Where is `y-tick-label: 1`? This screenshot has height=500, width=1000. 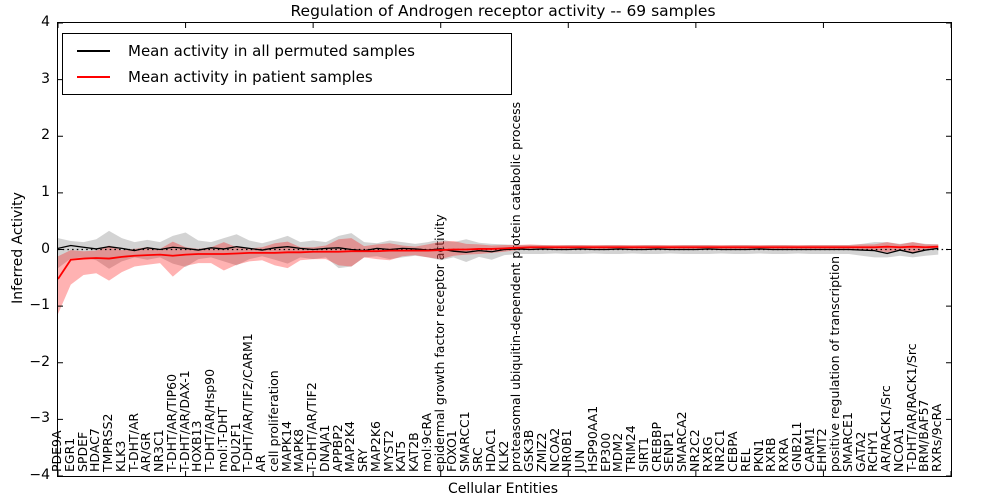 y-tick-label: 1 is located at coordinates (45, 191).